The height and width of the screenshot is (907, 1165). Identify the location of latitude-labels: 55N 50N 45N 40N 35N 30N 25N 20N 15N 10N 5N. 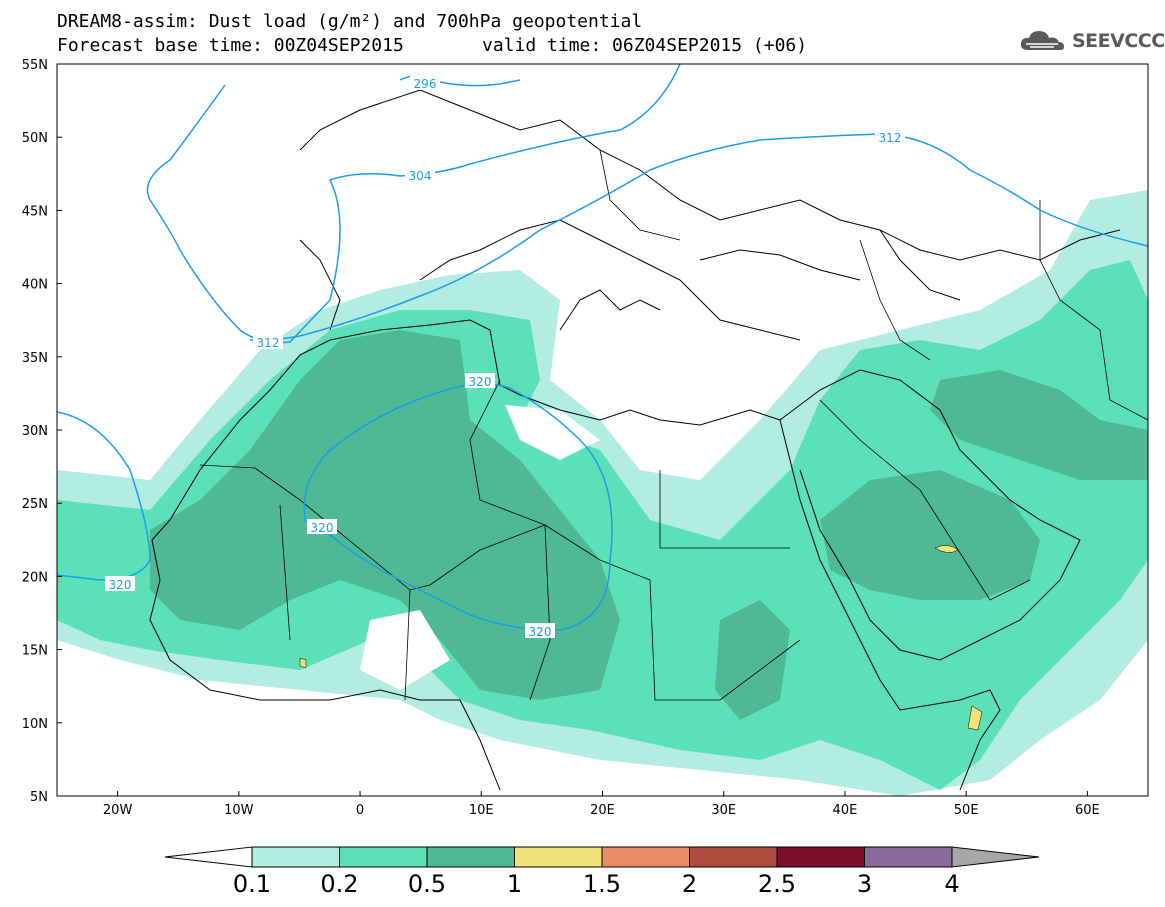
(42, 431).